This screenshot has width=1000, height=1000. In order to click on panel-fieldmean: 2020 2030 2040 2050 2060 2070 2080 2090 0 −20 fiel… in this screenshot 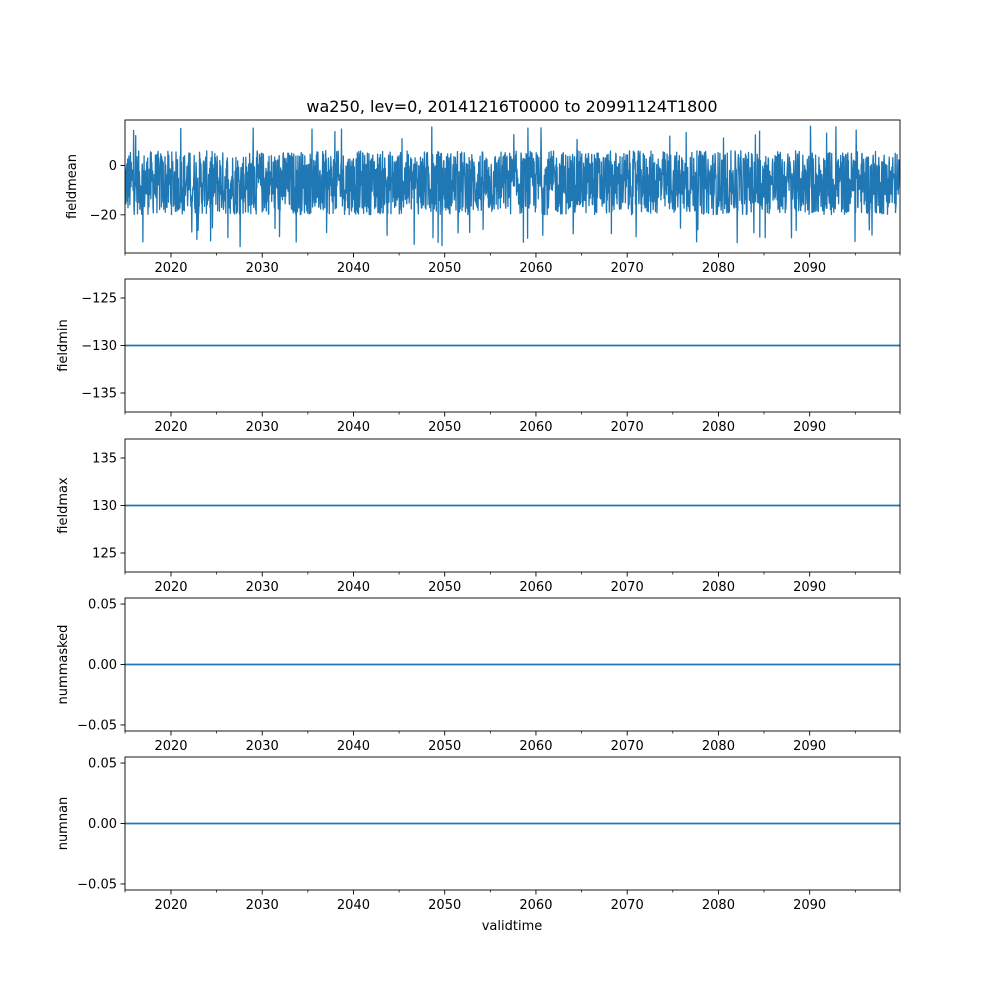, I will do `click(483, 197)`.